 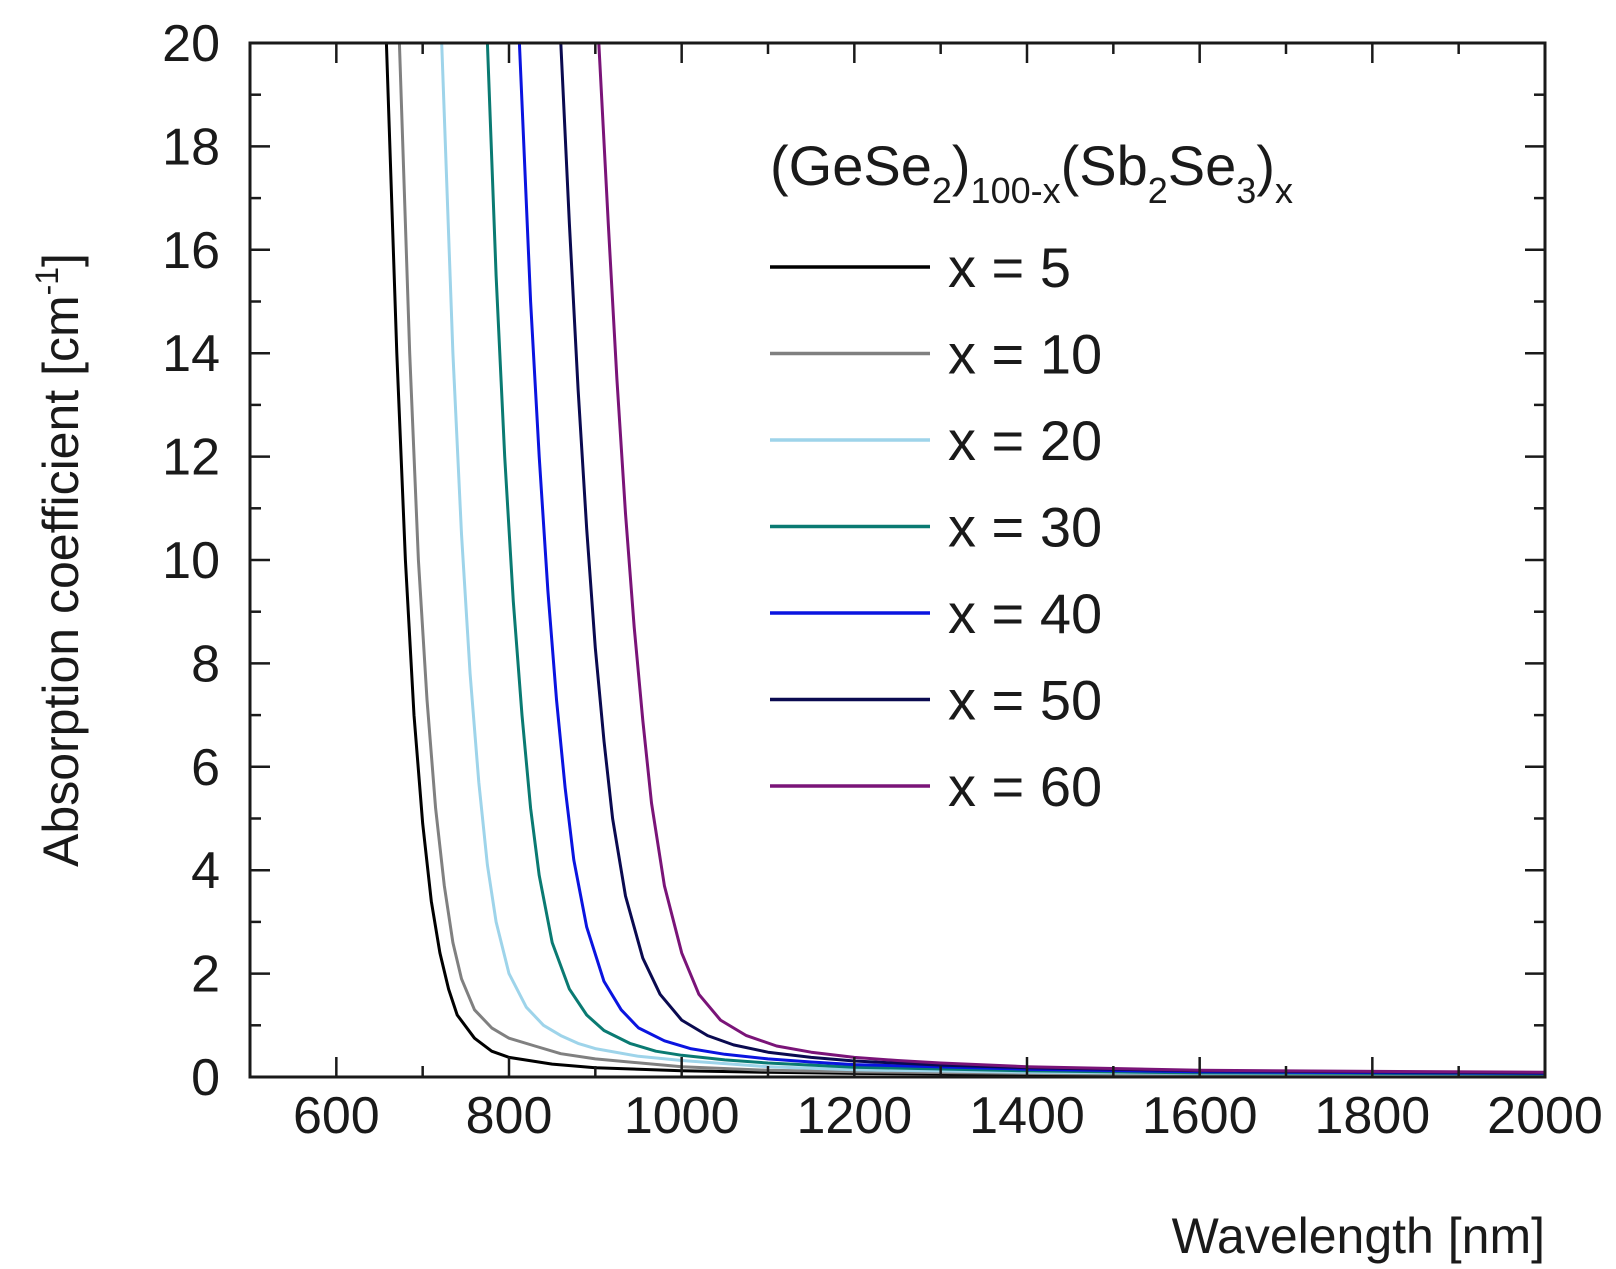 What do you see at coordinates (47, 281) in the screenshot?
I see `y-axis-title-superscript: -1` at bounding box center [47, 281].